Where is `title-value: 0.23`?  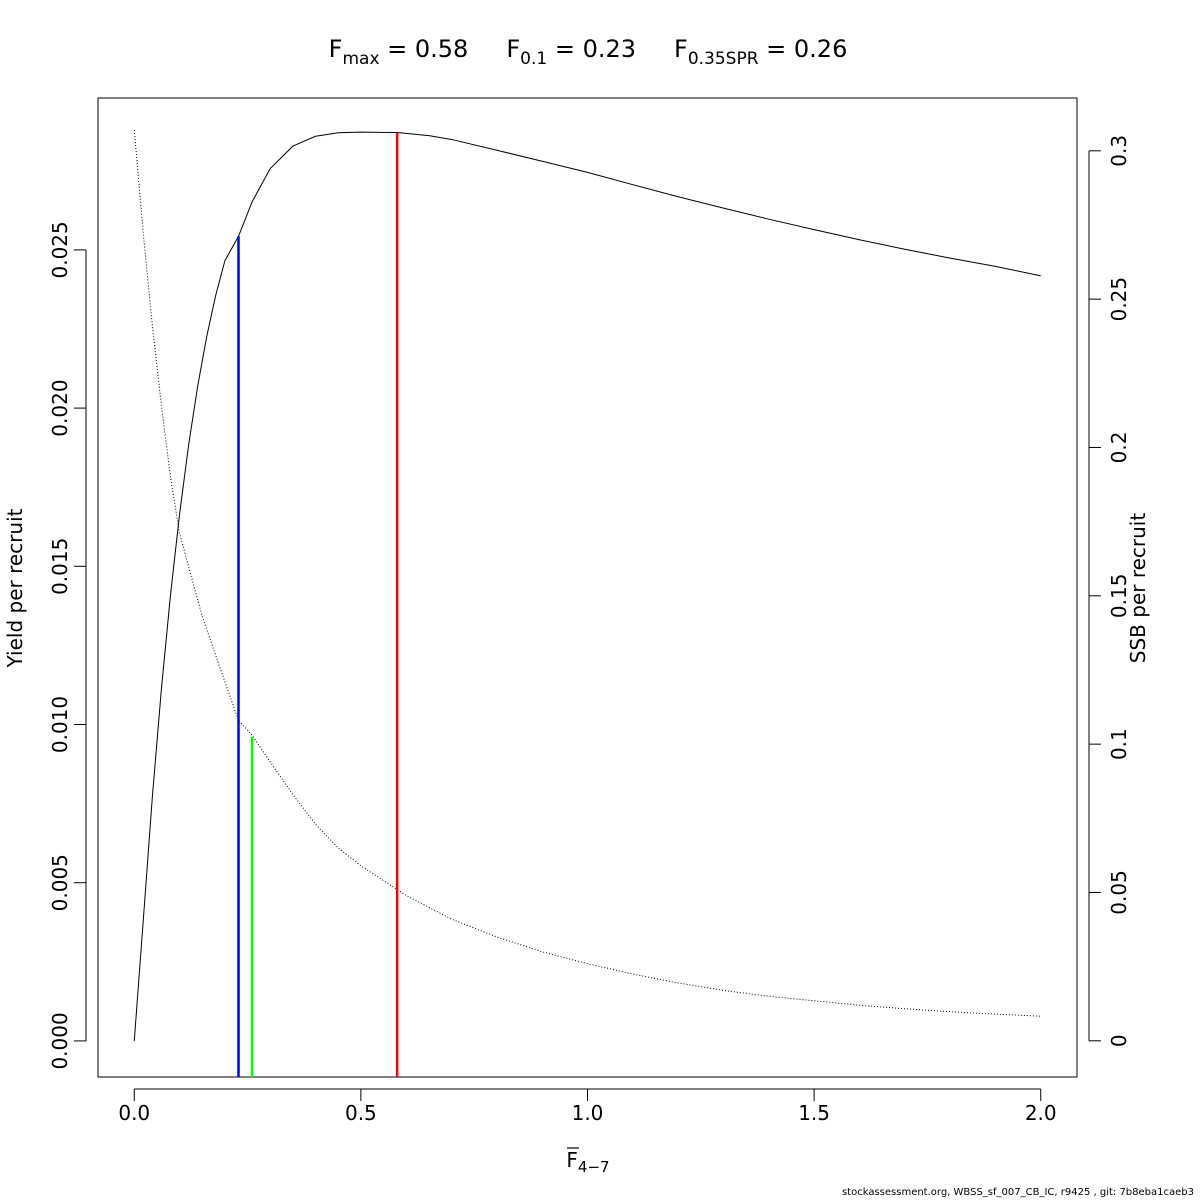
title-value: 0.23 is located at coordinates (609, 49).